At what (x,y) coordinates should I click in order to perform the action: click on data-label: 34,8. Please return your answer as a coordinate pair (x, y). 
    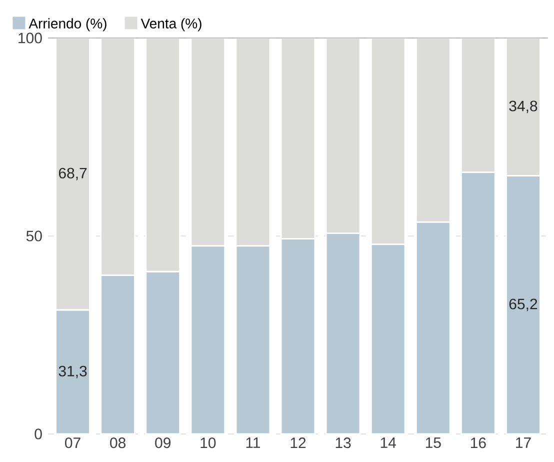
    Looking at the image, I should click on (523, 107).